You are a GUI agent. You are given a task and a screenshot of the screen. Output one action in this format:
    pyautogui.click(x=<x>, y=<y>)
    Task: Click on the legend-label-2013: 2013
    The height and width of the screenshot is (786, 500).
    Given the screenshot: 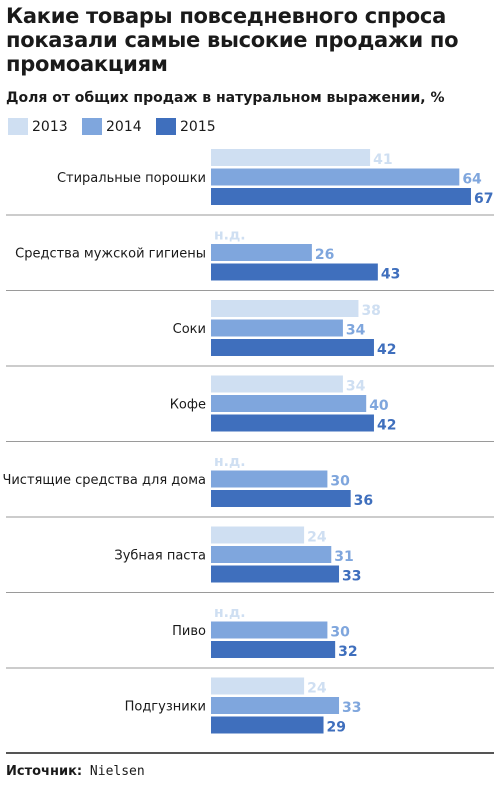 What is the action you would take?
    pyautogui.click(x=50, y=127)
    